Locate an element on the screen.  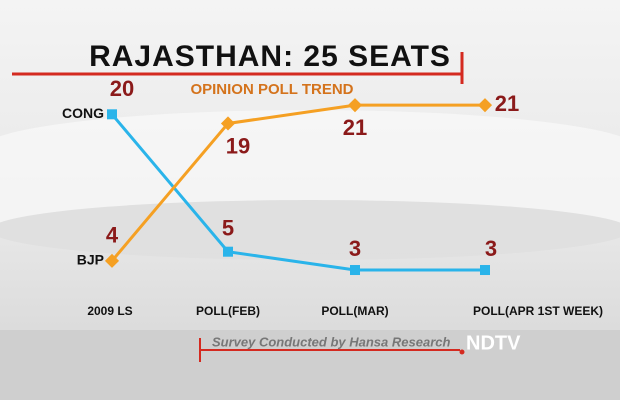
series-name: BJP is located at coordinates (90, 260).